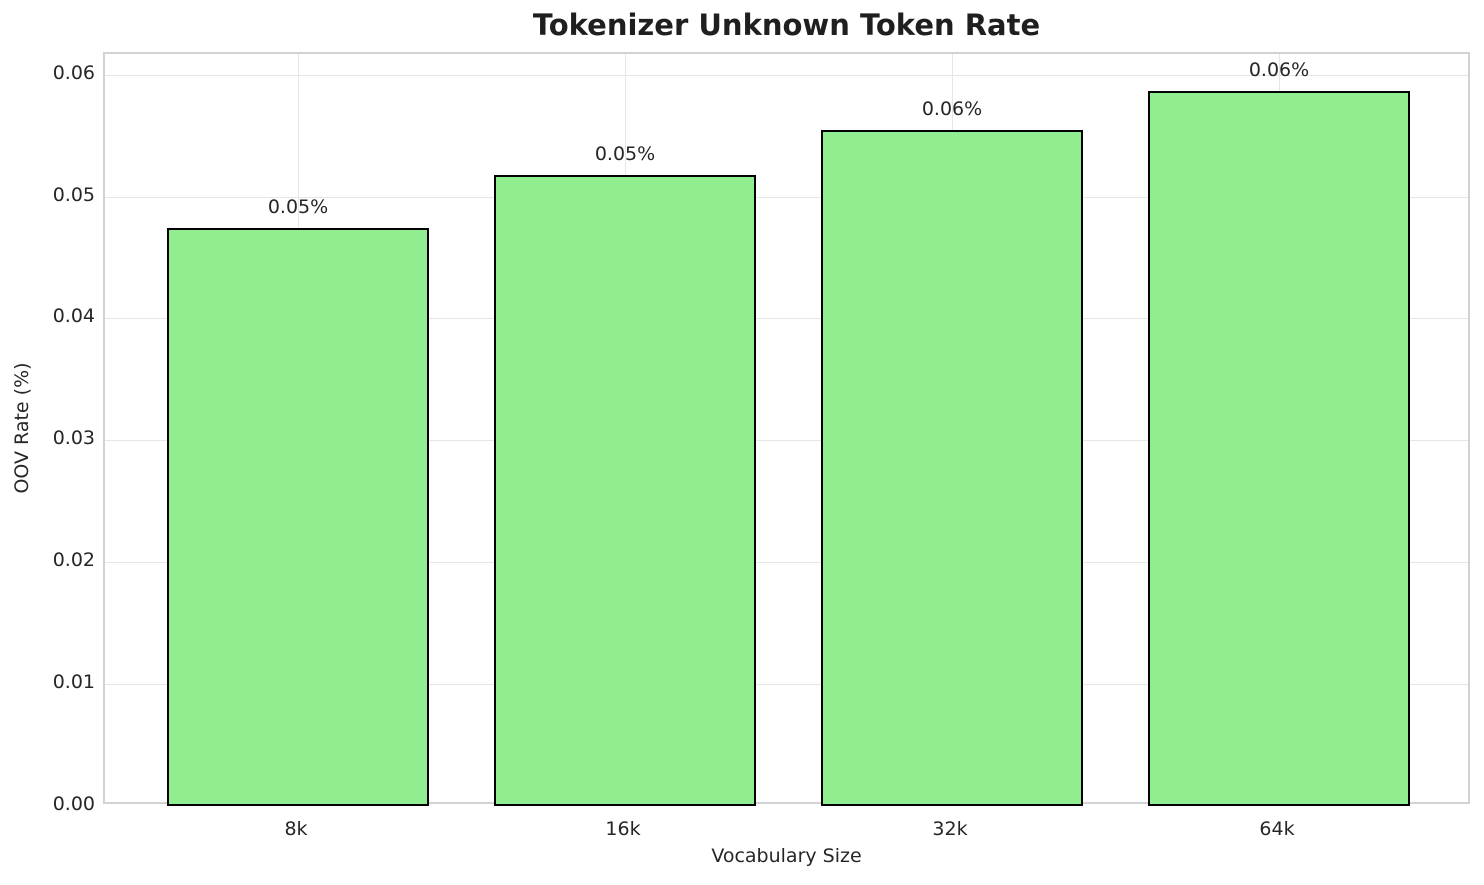  I want to click on x-tick-label-8k: 8k, so click(296, 829).